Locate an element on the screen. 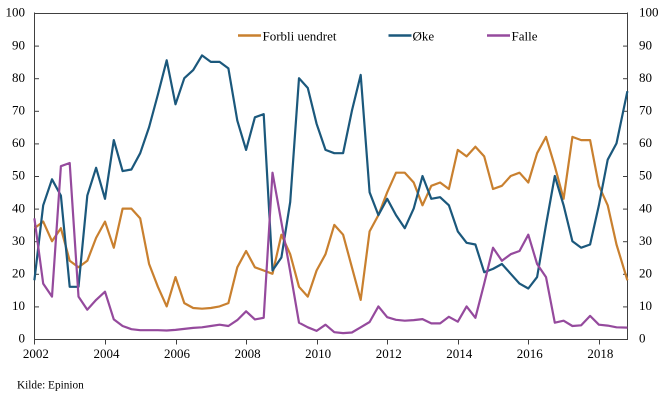 The image size is (667, 401). svg-text: 2010 is located at coordinates (318, 353).